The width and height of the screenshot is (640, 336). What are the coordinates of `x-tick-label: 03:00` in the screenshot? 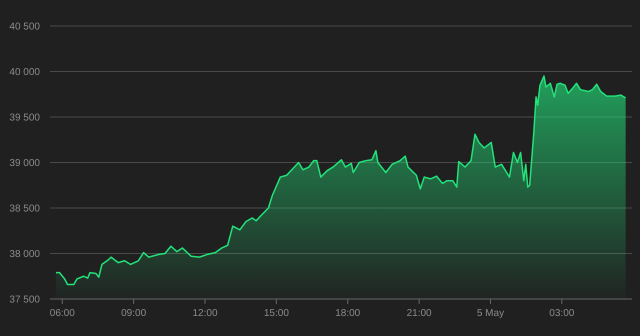 It's located at (562, 313).